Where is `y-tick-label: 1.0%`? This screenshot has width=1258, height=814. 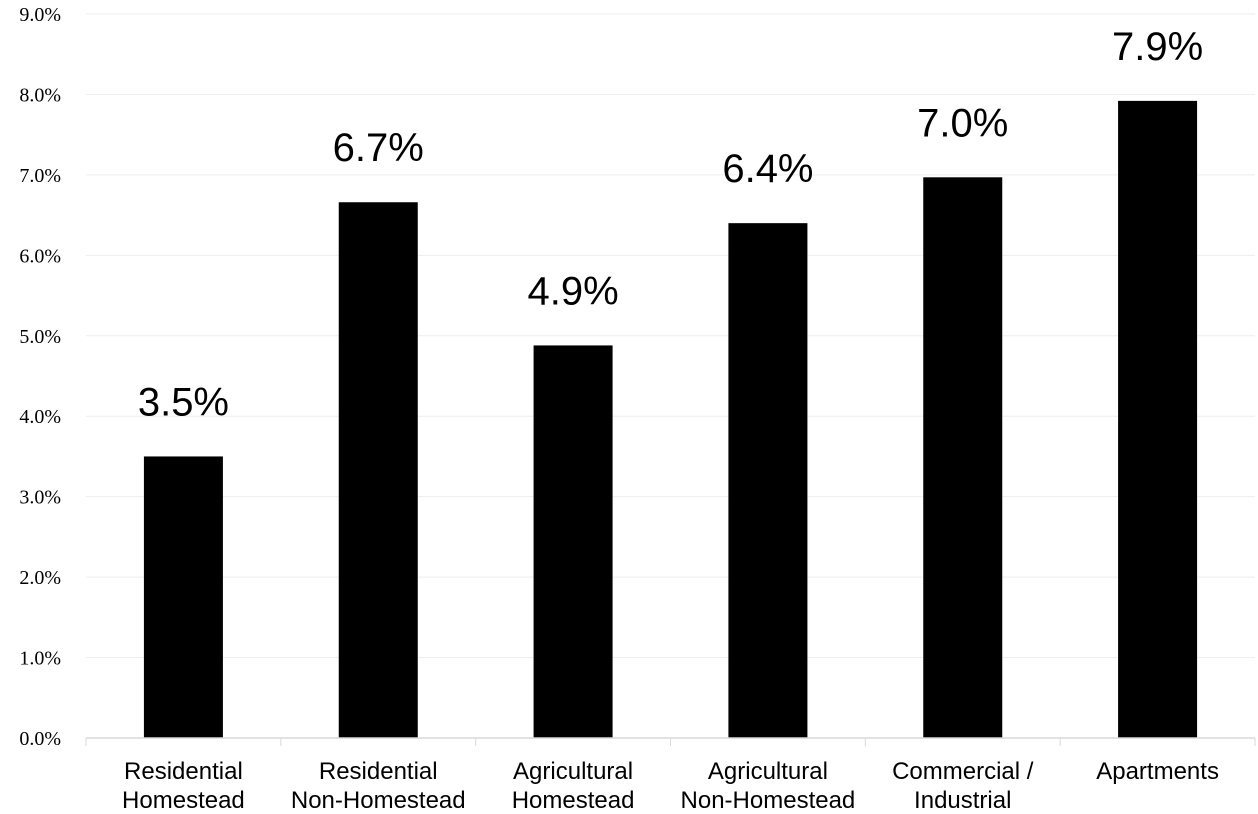
y-tick-label: 1.0% is located at coordinates (40, 659).